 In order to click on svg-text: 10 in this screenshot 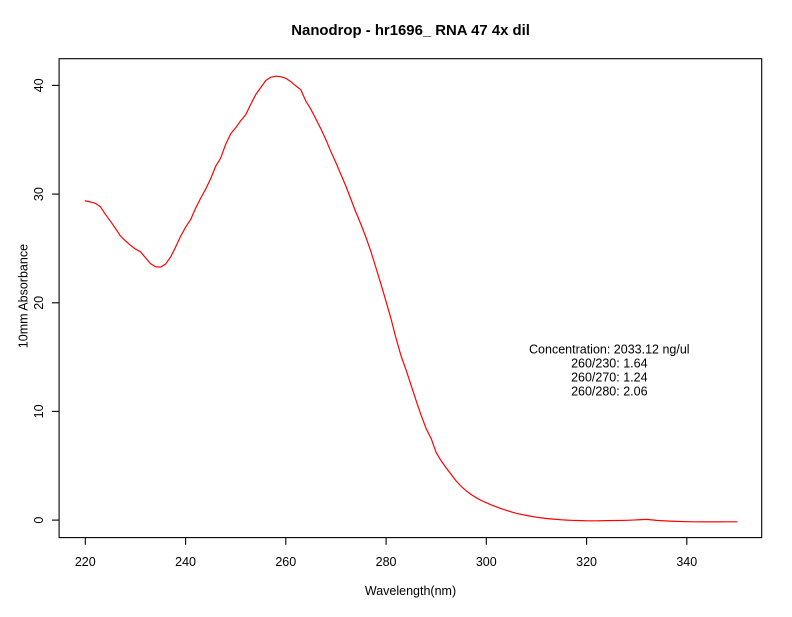, I will do `click(39, 411)`.